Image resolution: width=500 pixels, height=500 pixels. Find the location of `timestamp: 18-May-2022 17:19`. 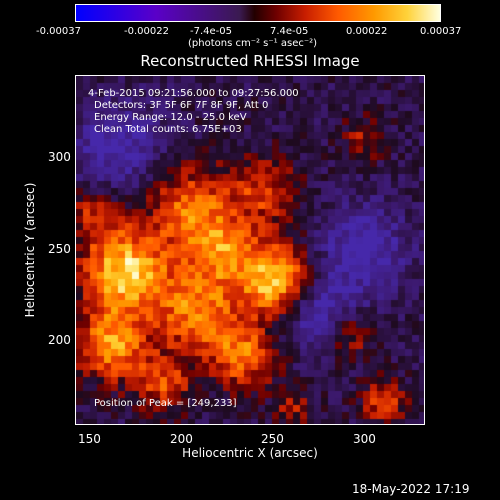

timestamp: 18-May-2022 17:19 is located at coordinates (411, 489).